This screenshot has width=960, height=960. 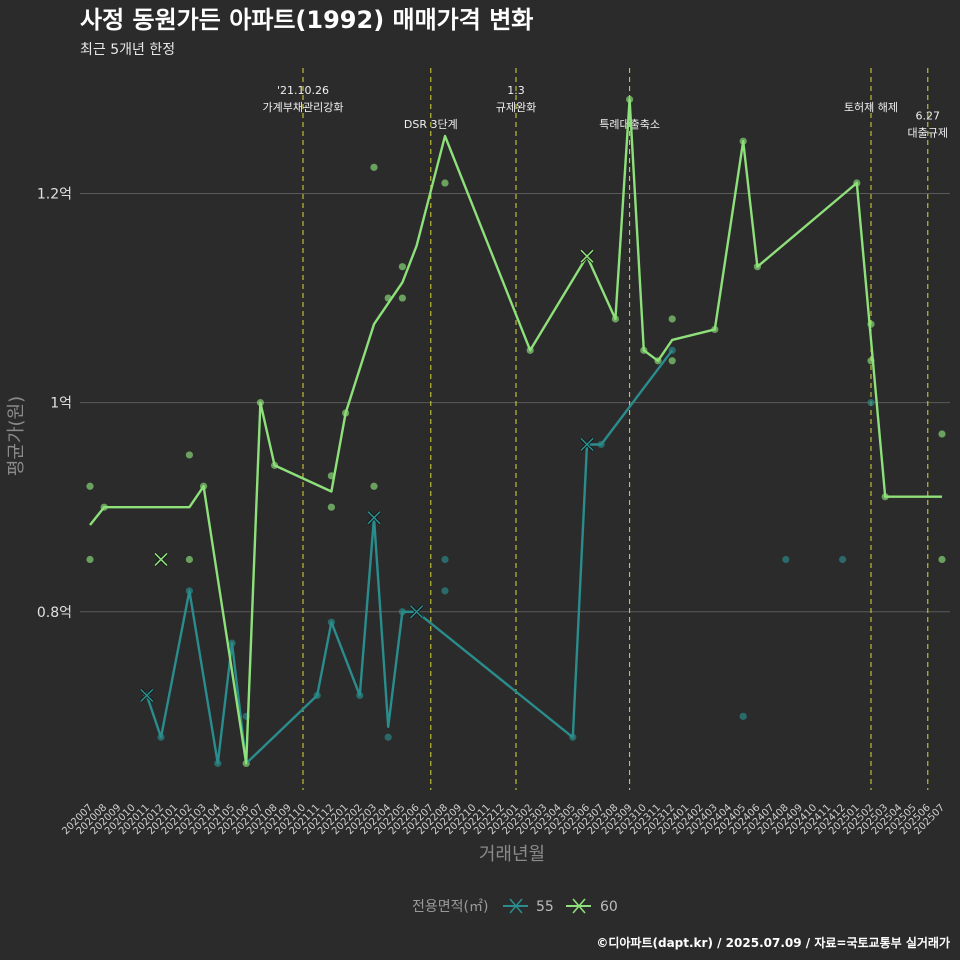 I want to click on chart-subtitle: 최근 5개년 한정, so click(x=127, y=50).